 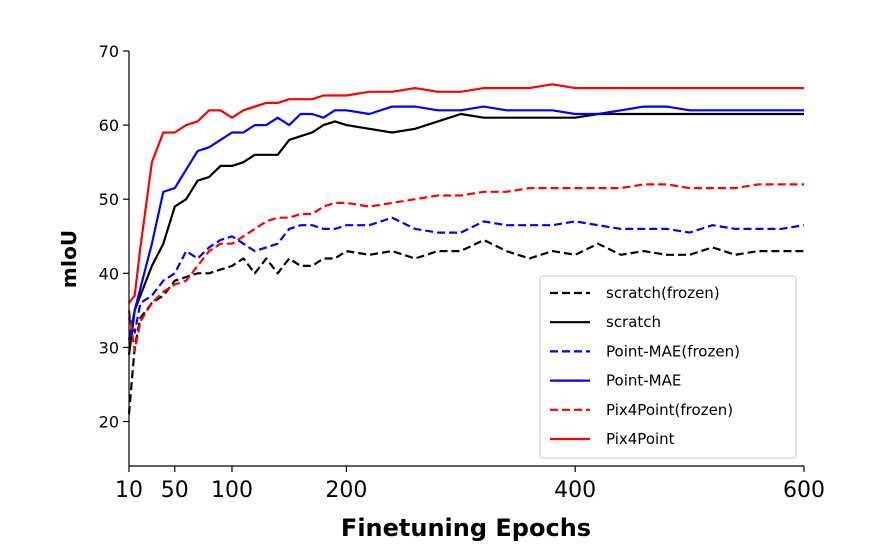 What do you see at coordinates (633, 322) in the screenshot?
I see `legend-label-1: scratch` at bounding box center [633, 322].